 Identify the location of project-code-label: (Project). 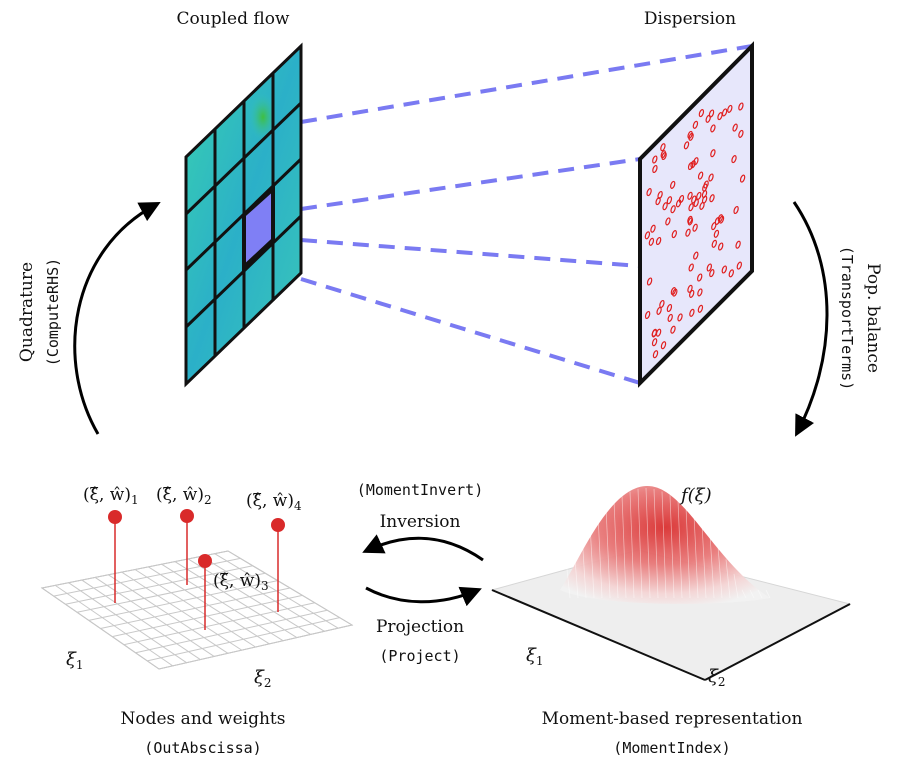
(419, 656).